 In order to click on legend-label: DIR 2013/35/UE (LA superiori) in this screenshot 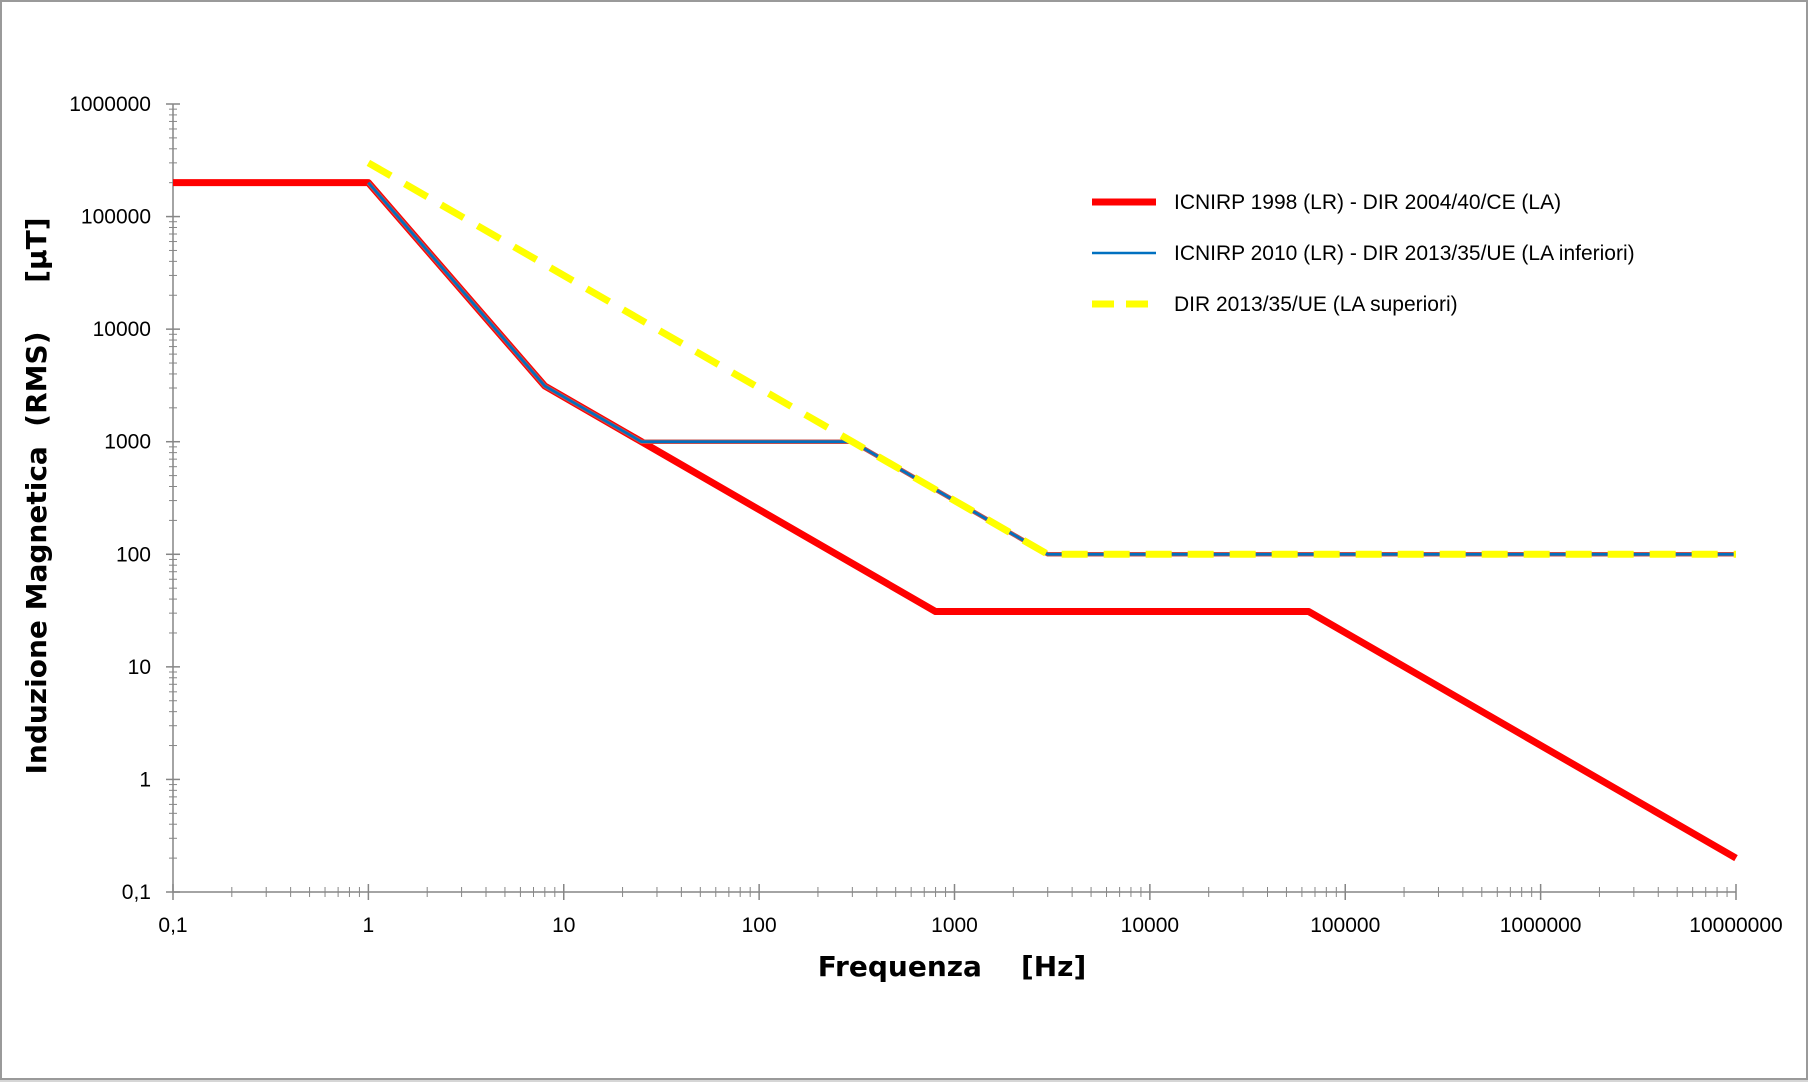, I will do `click(1316, 304)`.